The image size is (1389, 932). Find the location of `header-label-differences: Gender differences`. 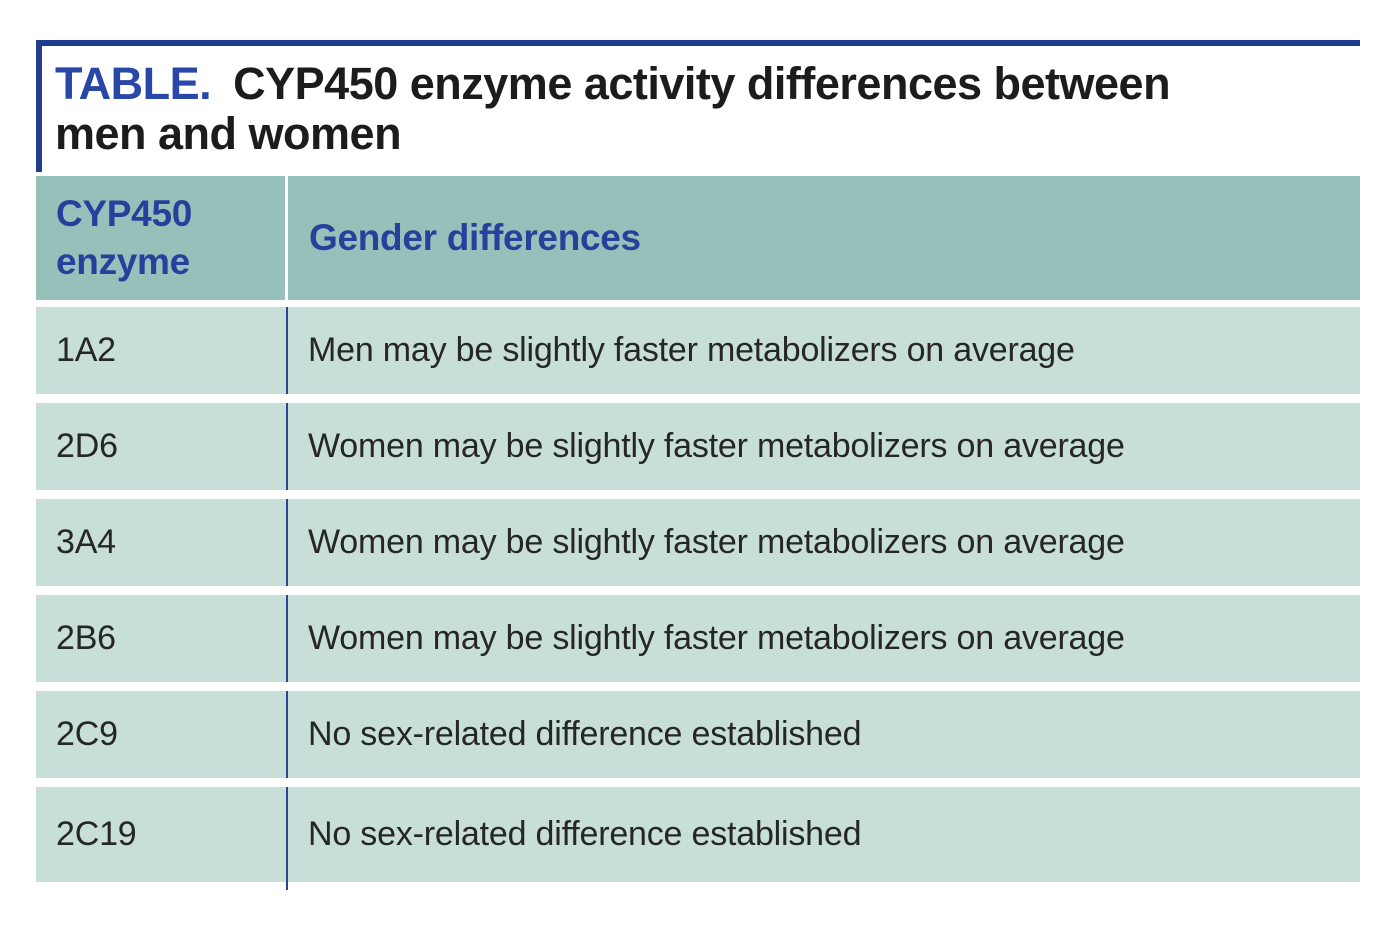

header-label-differences: Gender differences is located at coordinates (475, 238).